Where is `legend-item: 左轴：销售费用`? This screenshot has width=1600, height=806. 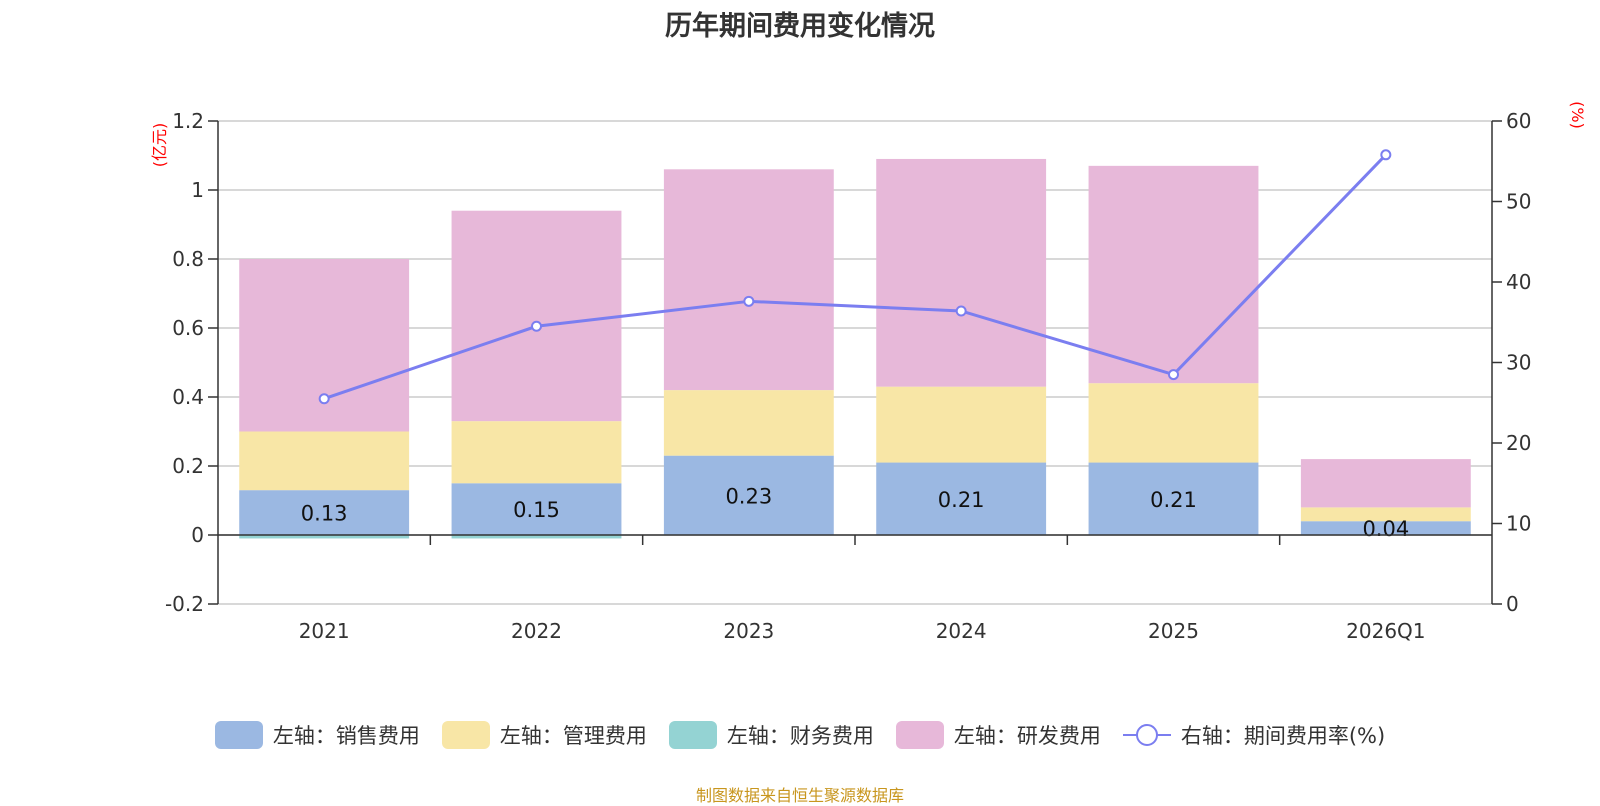 legend-item: 左轴：销售费用 is located at coordinates (317, 735).